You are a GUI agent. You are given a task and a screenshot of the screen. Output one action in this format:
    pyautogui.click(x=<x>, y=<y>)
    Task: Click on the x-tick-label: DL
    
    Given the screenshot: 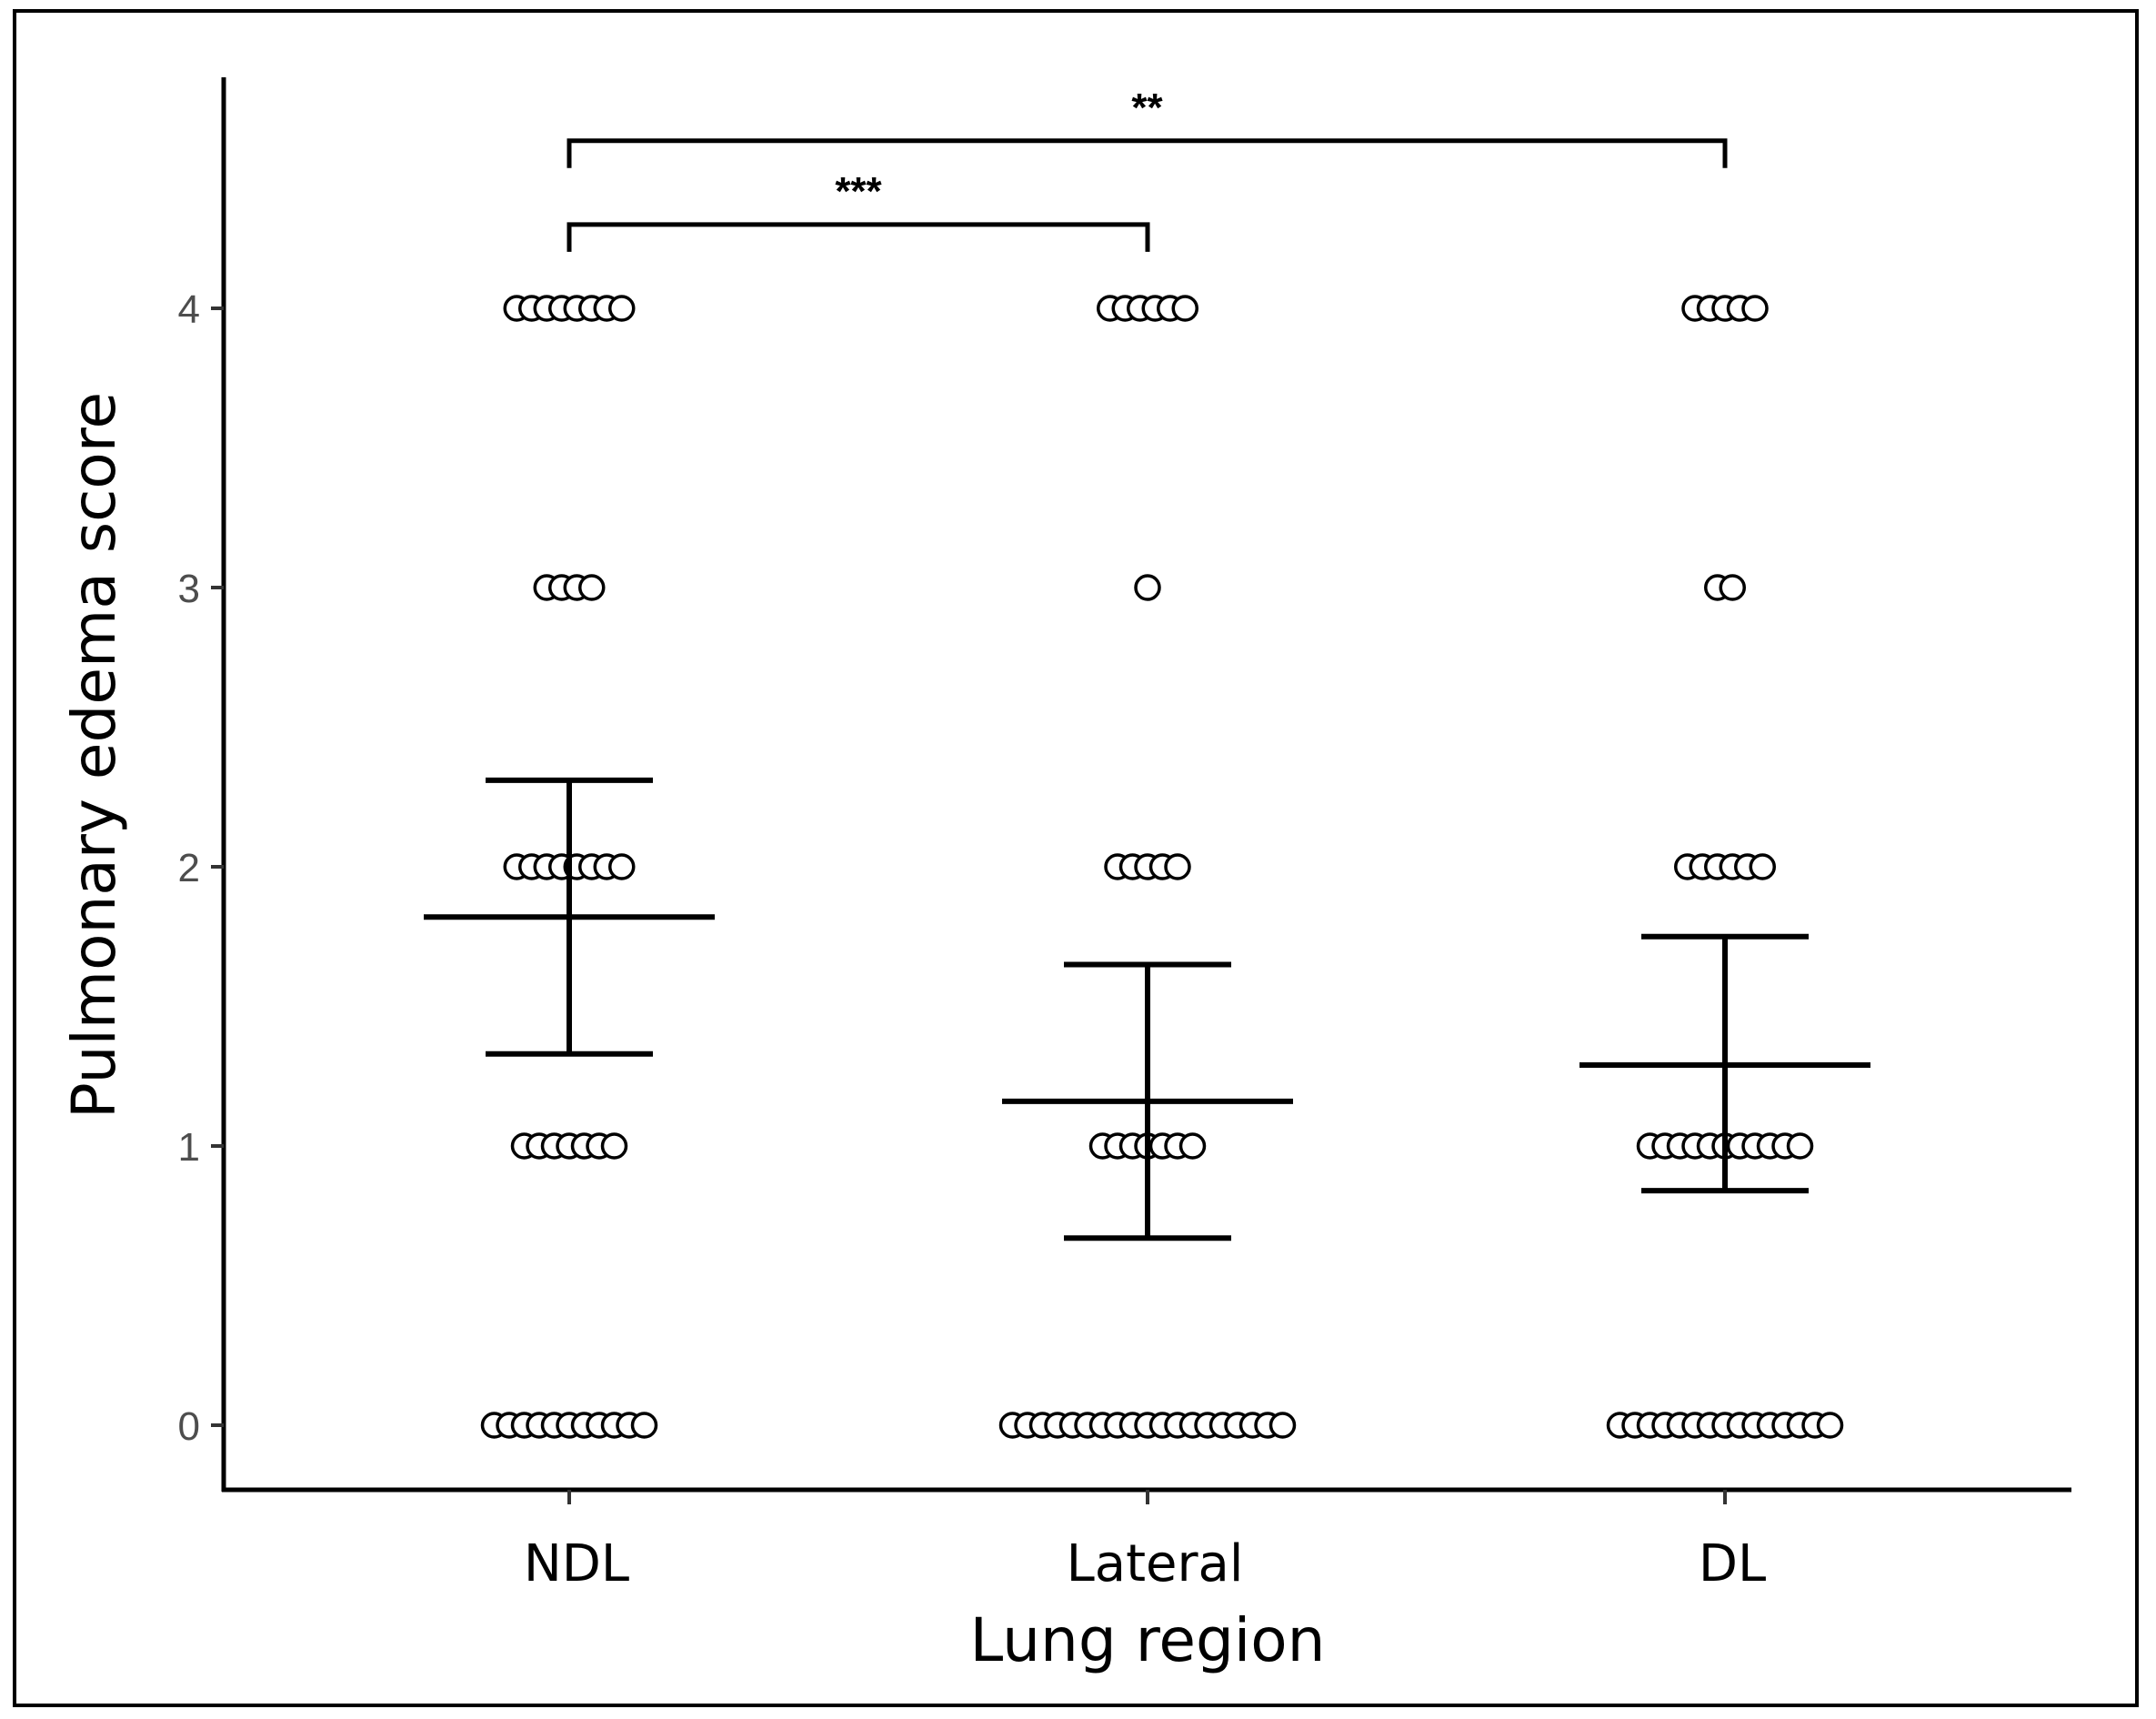 What is the action you would take?
    pyautogui.click(x=1732, y=1563)
    